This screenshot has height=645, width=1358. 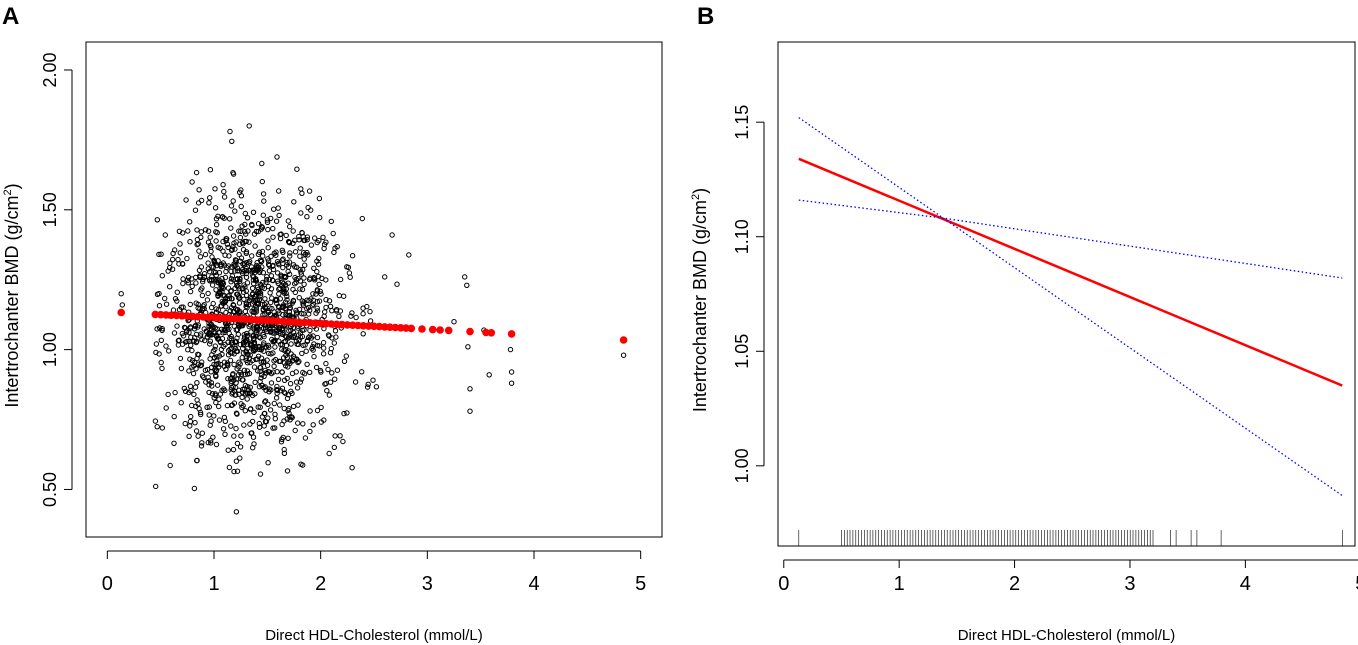 I want to click on x-tick-label: 3, so click(x=427, y=584).